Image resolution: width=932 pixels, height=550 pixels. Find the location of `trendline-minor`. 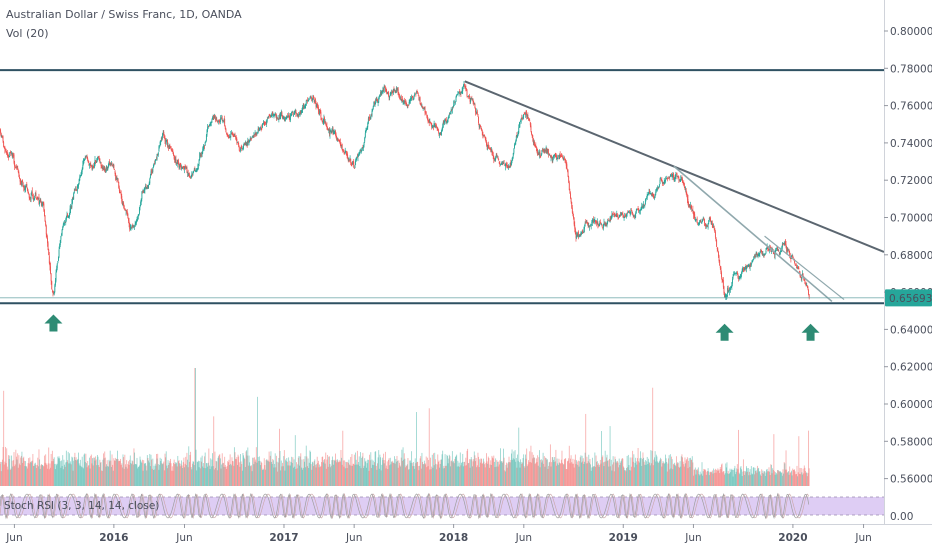

trendline-minor is located at coordinates (753, 234).